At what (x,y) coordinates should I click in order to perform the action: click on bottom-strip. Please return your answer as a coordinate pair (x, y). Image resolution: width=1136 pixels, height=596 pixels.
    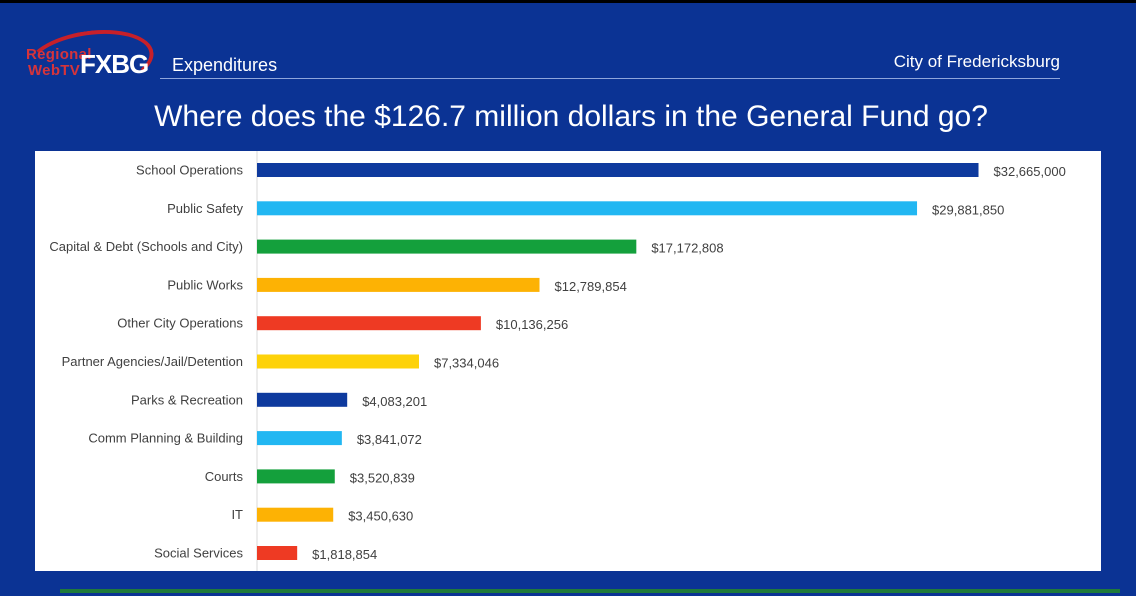
    Looking at the image, I should click on (590, 591).